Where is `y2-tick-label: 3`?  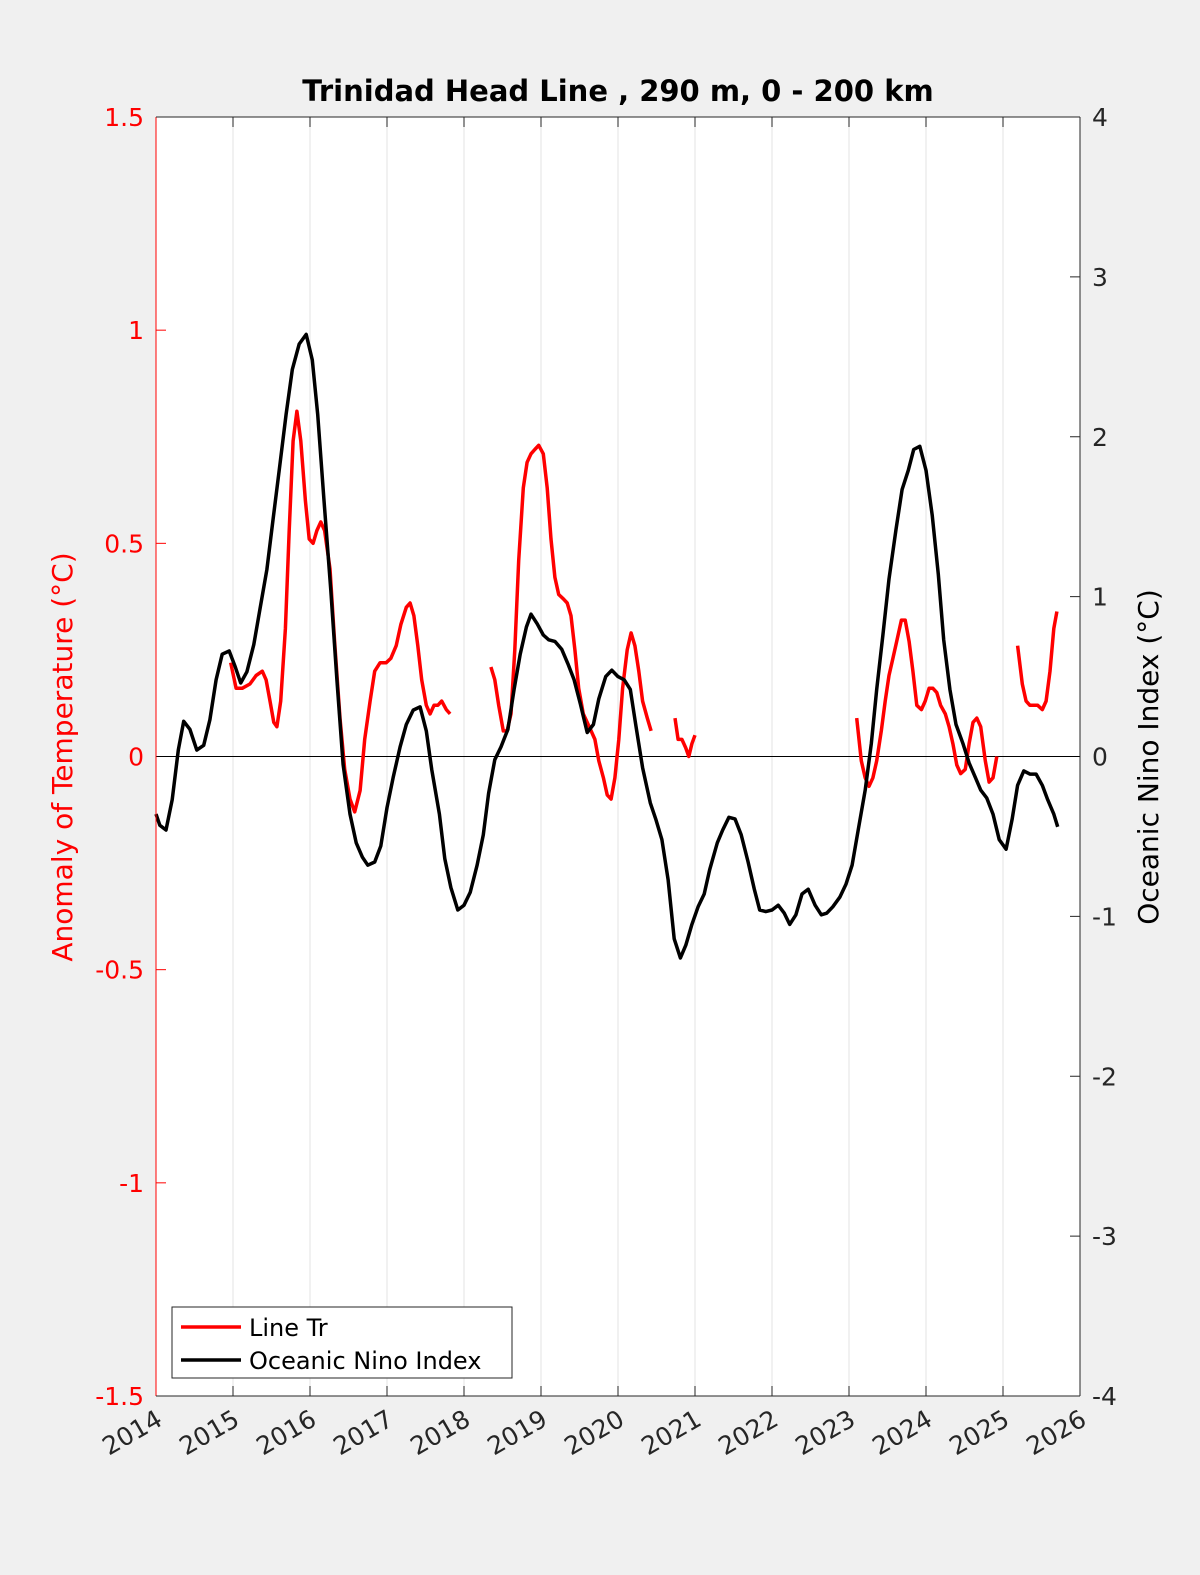
y2-tick-label: 3 is located at coordinates (1100, 277).